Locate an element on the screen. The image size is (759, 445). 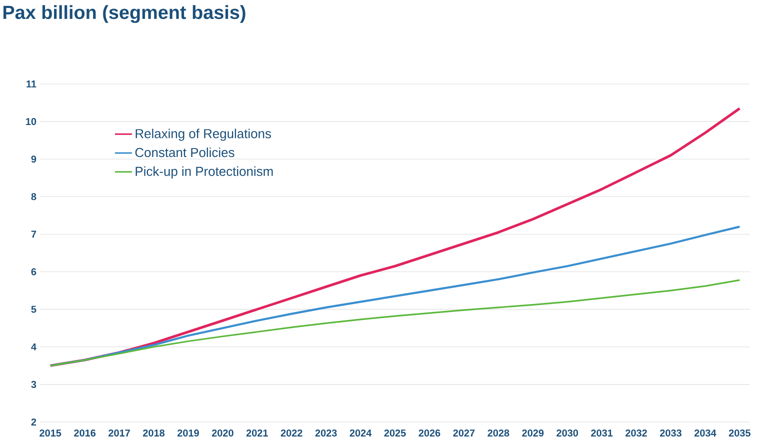
x-tick-label: 2027 is located at coordinates (464, 433).